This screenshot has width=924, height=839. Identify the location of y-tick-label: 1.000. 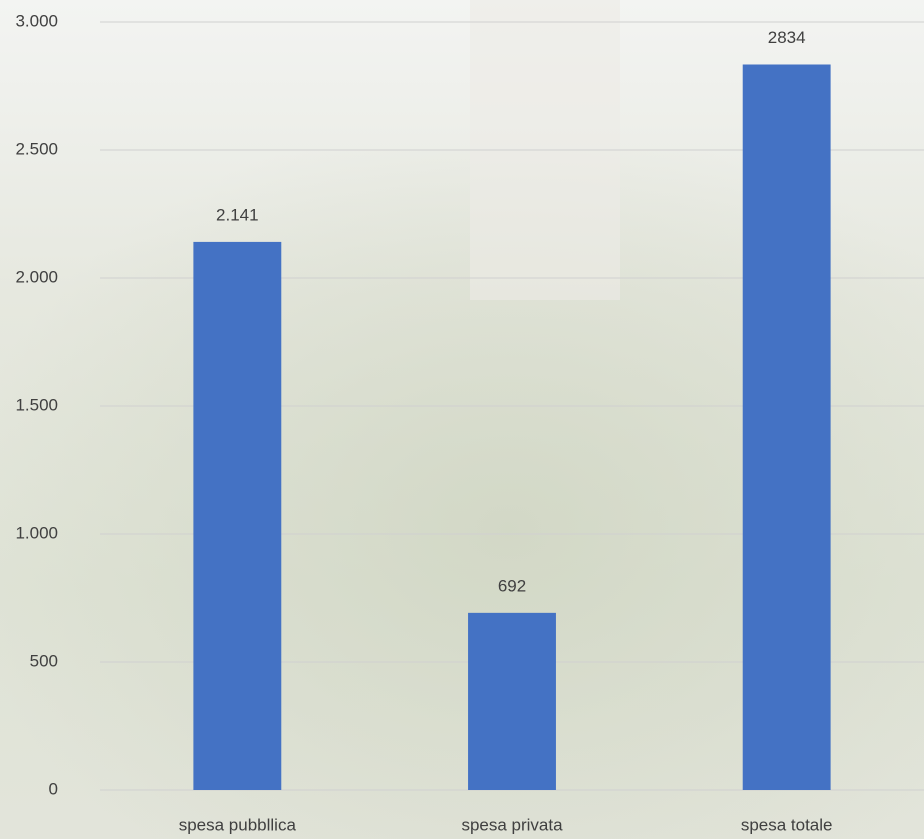
(36, 532).